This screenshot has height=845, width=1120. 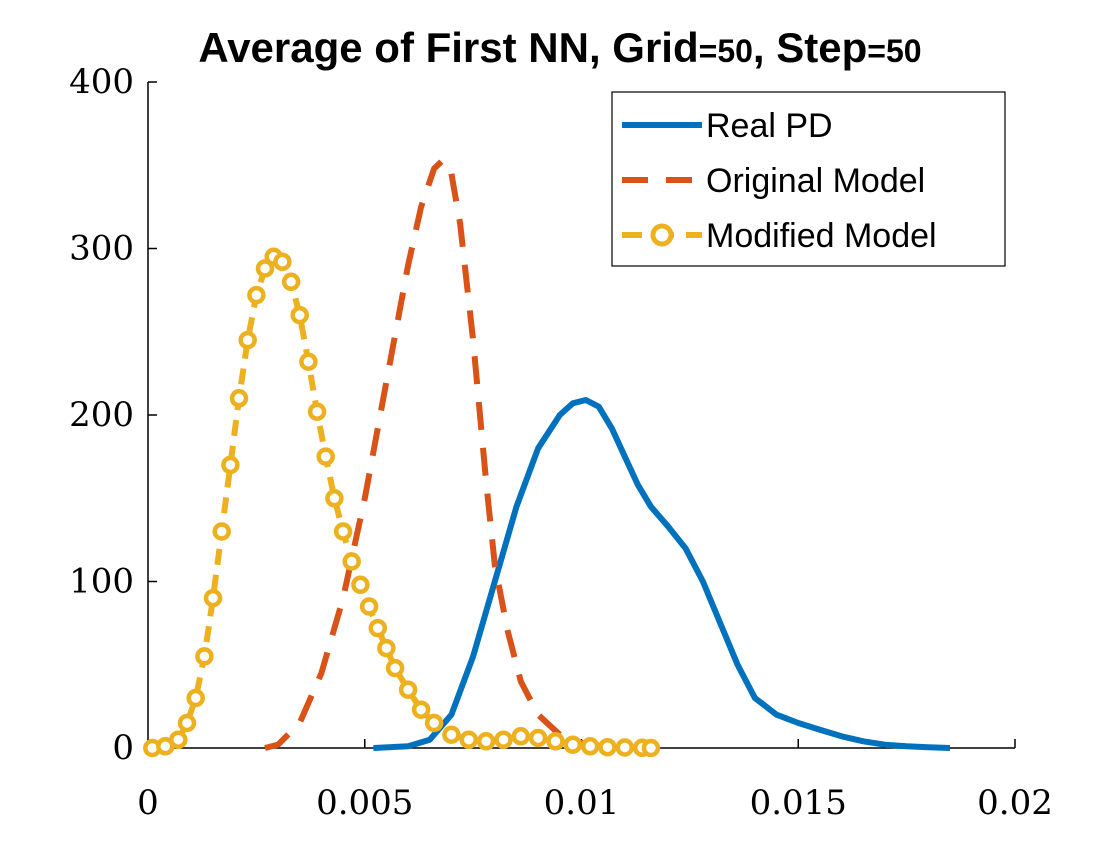 What do you see at coordinates (101, 415) in the screenshot?
I see `y-tick-label: 200` at bounding box center [101, 415].